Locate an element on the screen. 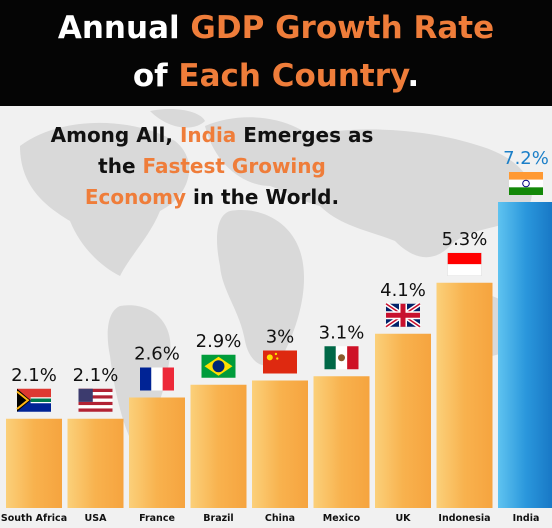 The width and height of the screenshot is (552, 528). value-label-south-africa: 2.1% is located at coordinates (34, 375).